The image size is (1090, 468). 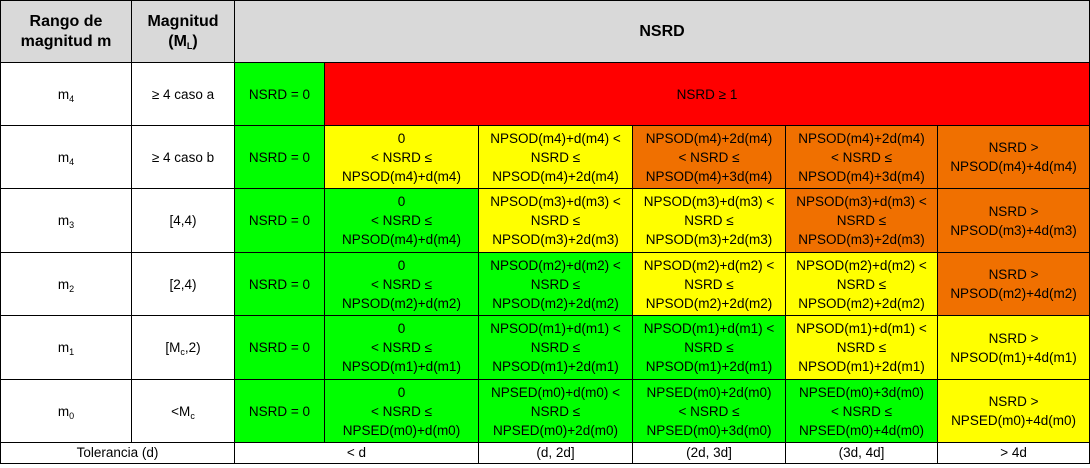 I want to click on magnitude-cell: <Mc, so click(x=183, y=411).